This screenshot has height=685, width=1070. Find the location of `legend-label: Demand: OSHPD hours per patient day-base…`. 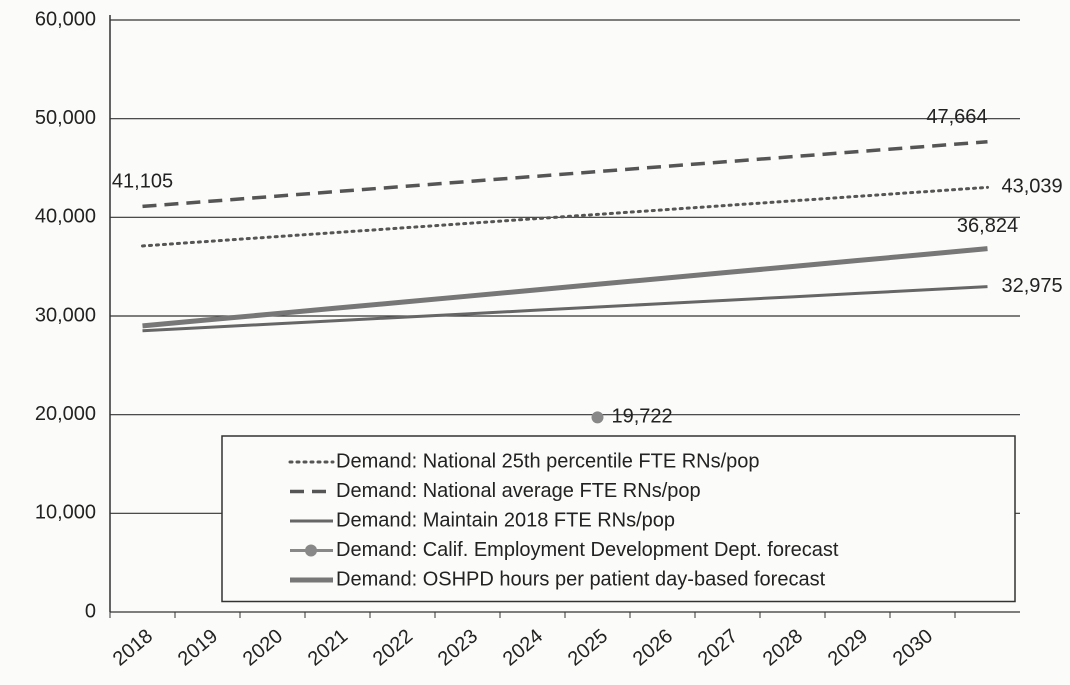

legend-label: Demand: OSHPD hours per patient day-base… is located at coordinates (581, 579).